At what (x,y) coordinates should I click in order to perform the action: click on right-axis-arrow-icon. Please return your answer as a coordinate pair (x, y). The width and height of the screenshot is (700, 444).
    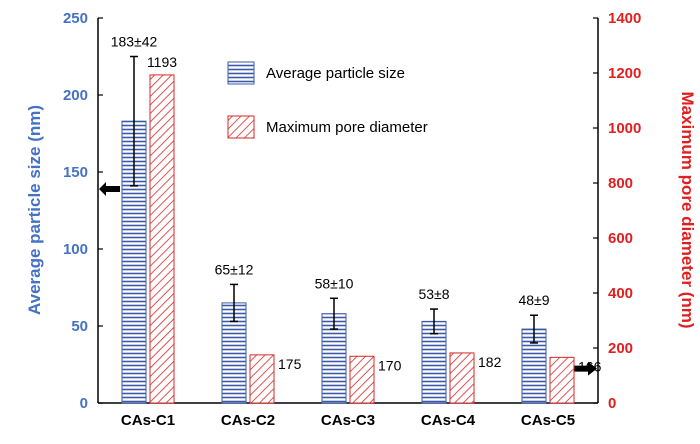
    Looking at the image, I should click on (582, 368).